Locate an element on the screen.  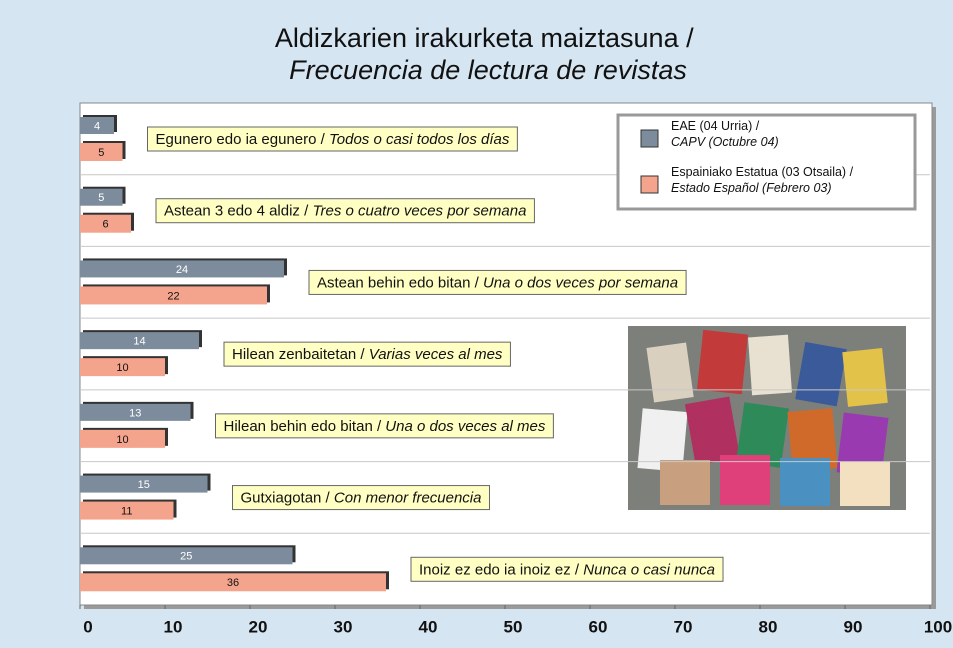
value-label: 25 is located at coordinates (186, 557).